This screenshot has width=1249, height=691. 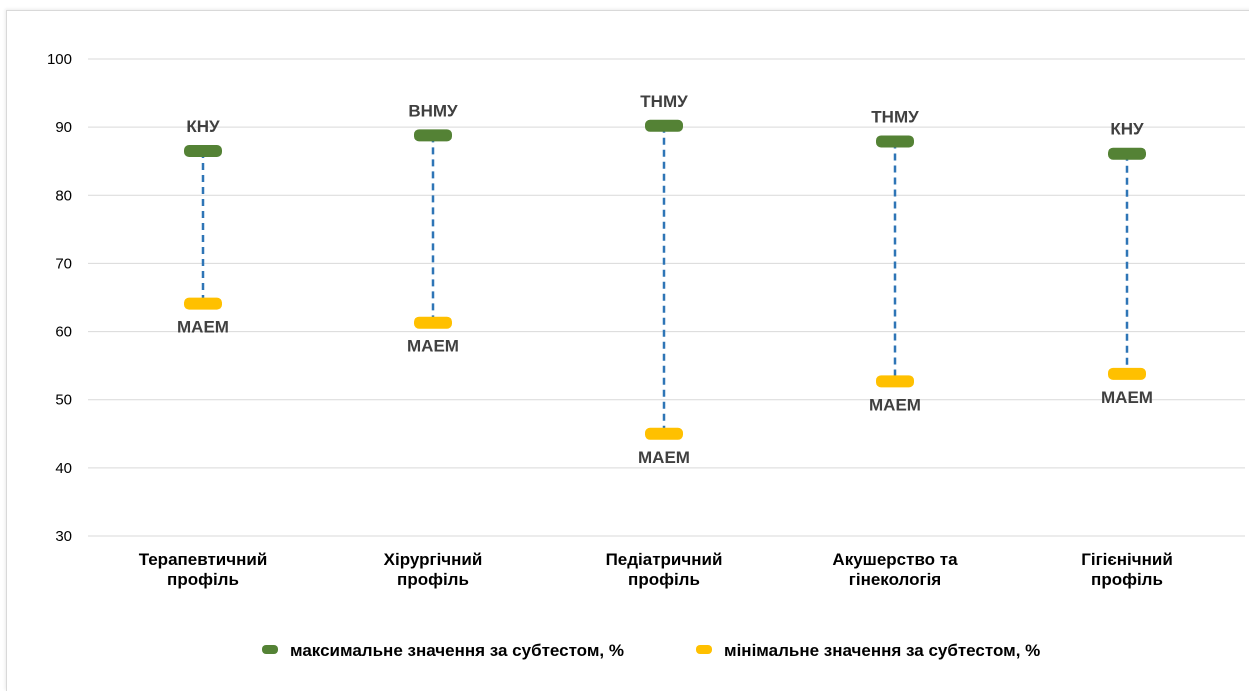 What do you see at coordinates (203, 126) in the screenshot?
I see `max-data-label-1: КНУ` at bounding box center [203, 126].